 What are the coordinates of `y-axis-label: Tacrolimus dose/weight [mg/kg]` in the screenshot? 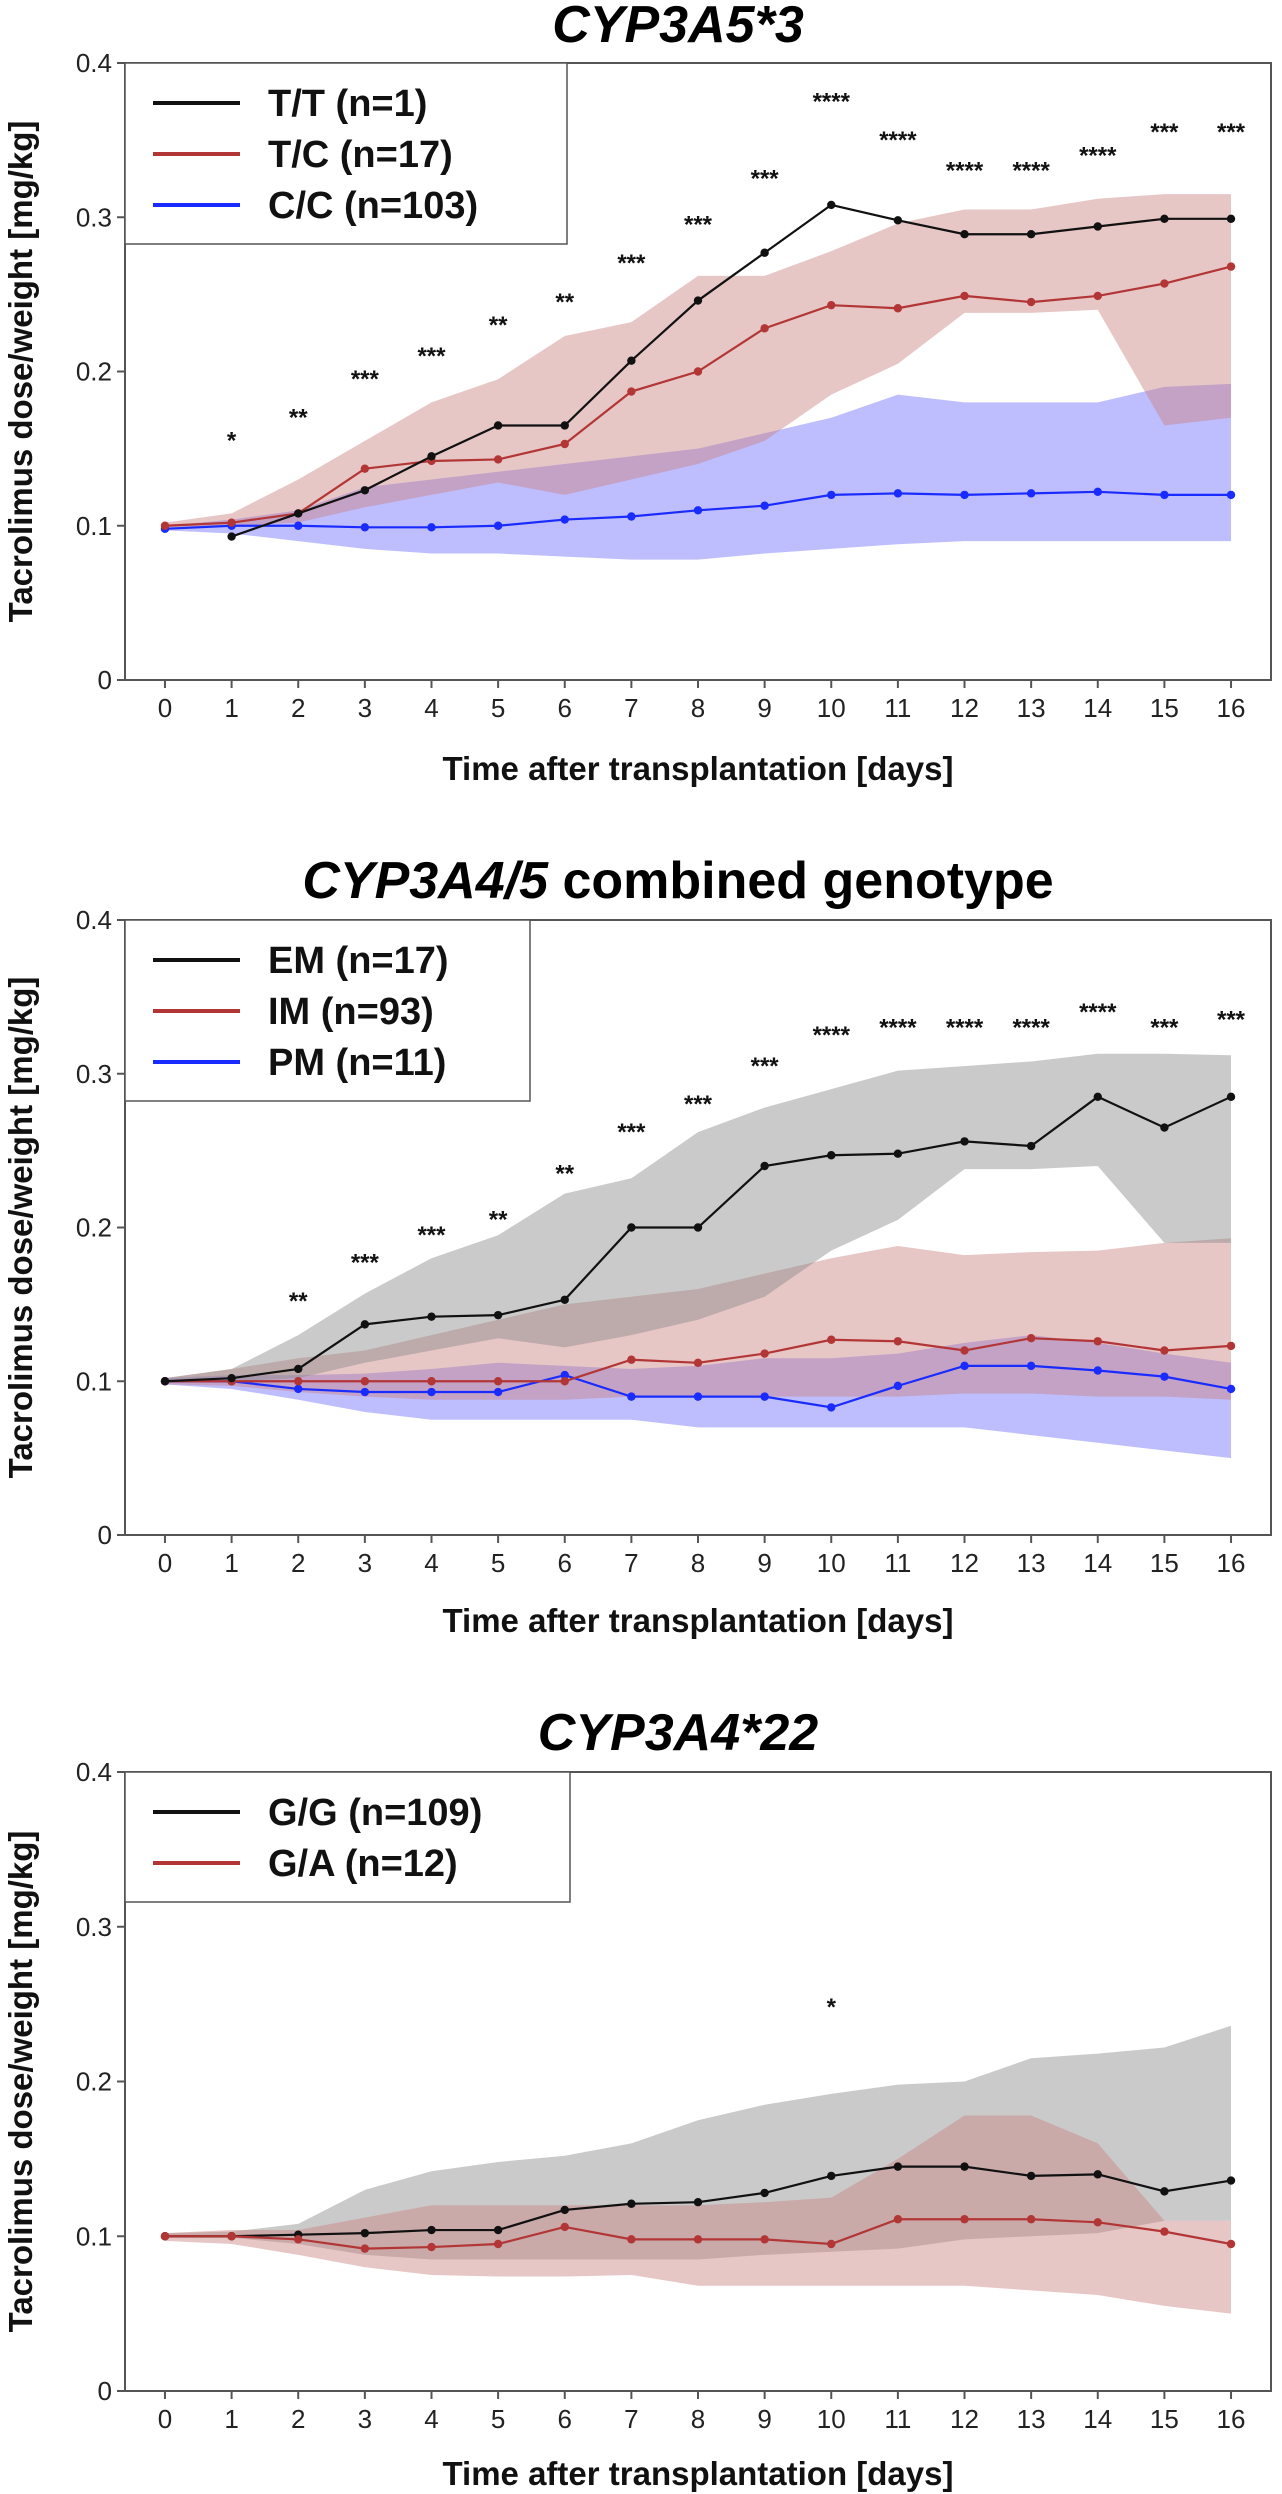 It's located at (20, 2082).